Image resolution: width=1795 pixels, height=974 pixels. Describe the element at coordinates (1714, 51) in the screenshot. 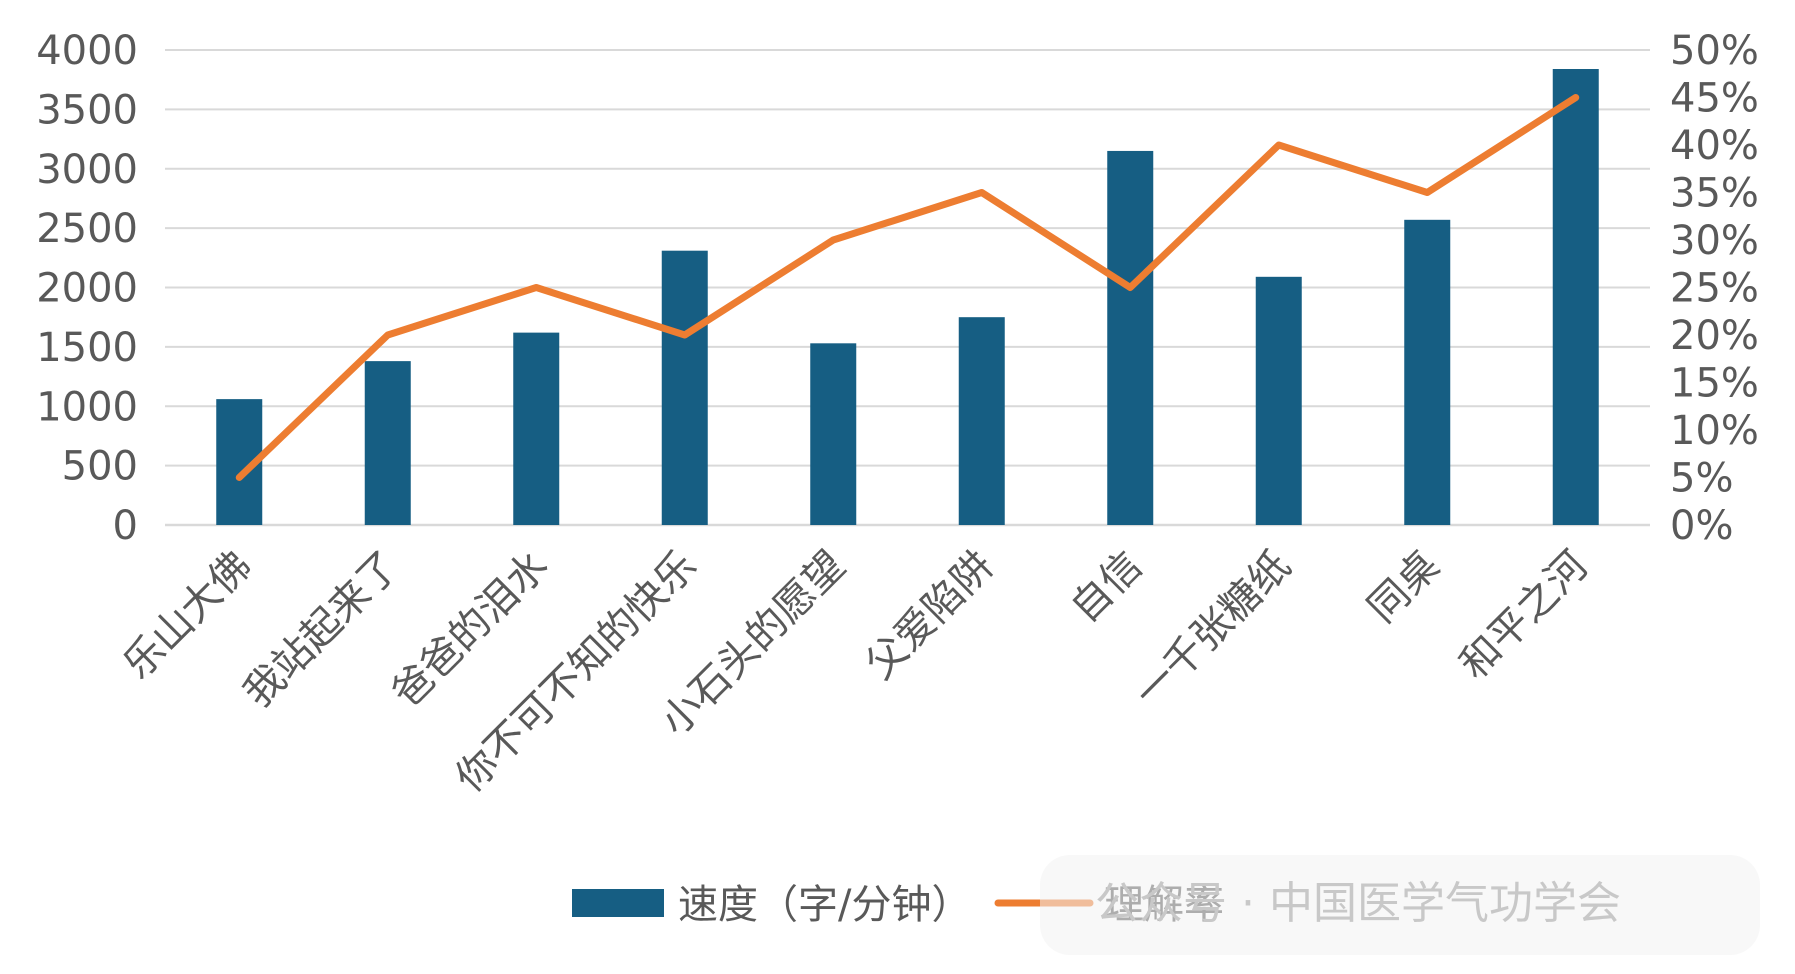

I see `right-tick-label: 50%` at that location.